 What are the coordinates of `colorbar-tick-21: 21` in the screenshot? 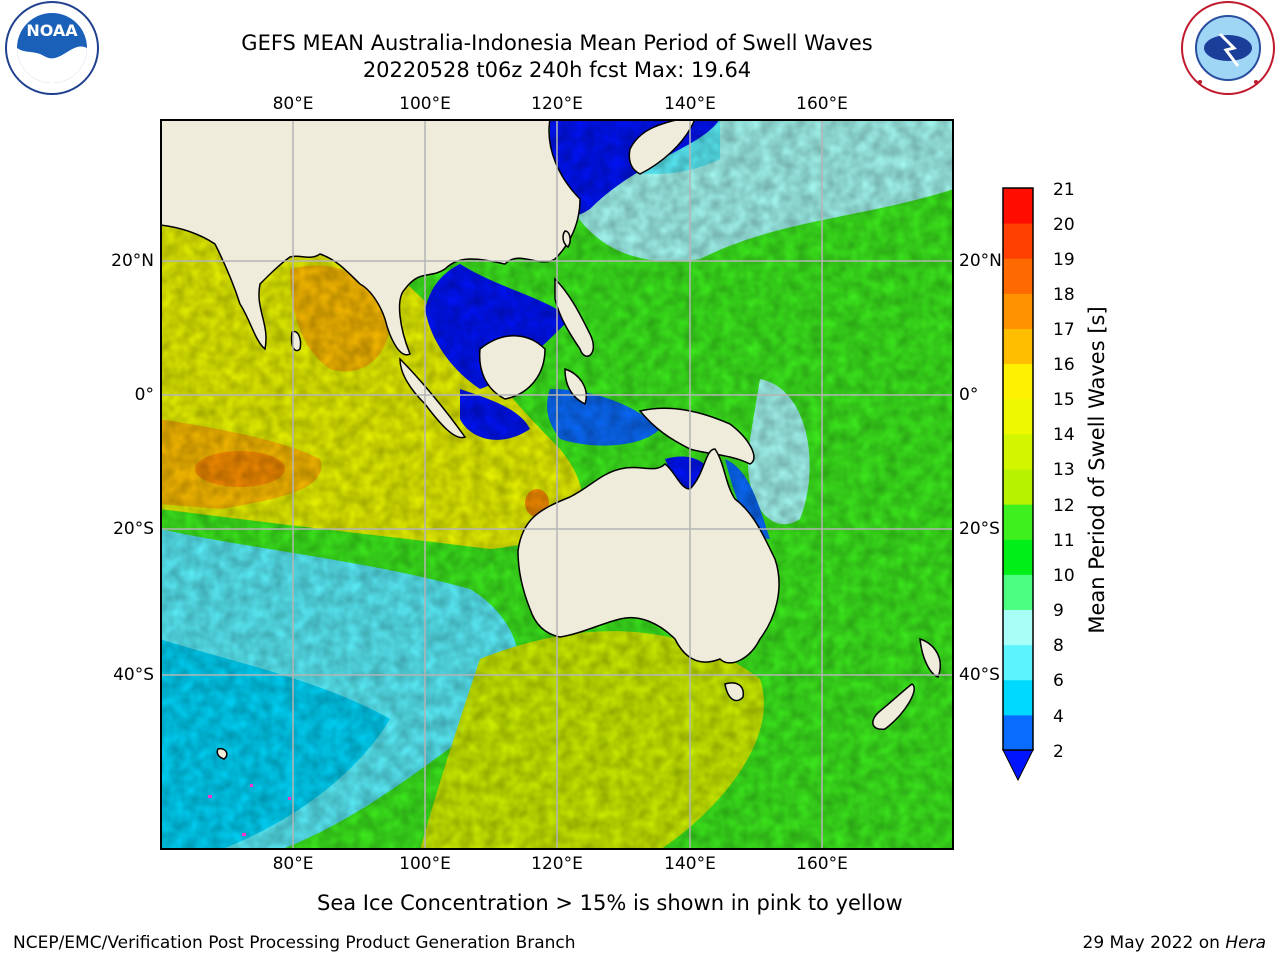 It's located at (1064, 190).